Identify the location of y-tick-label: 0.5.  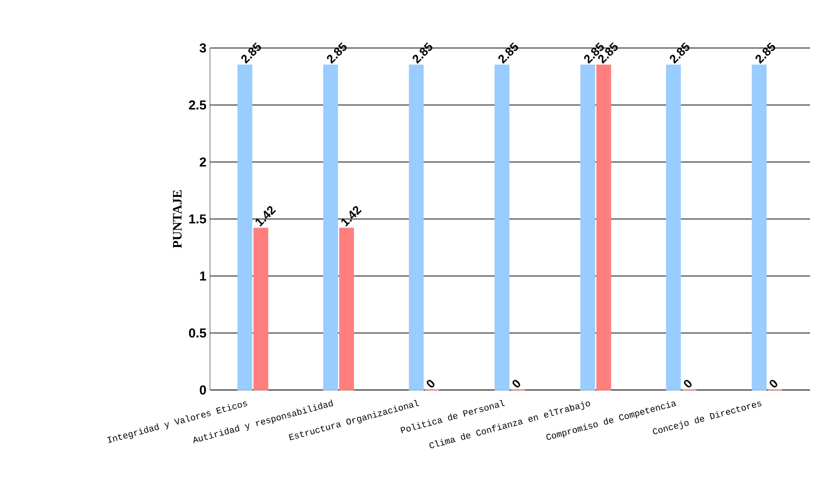
(197, 333).